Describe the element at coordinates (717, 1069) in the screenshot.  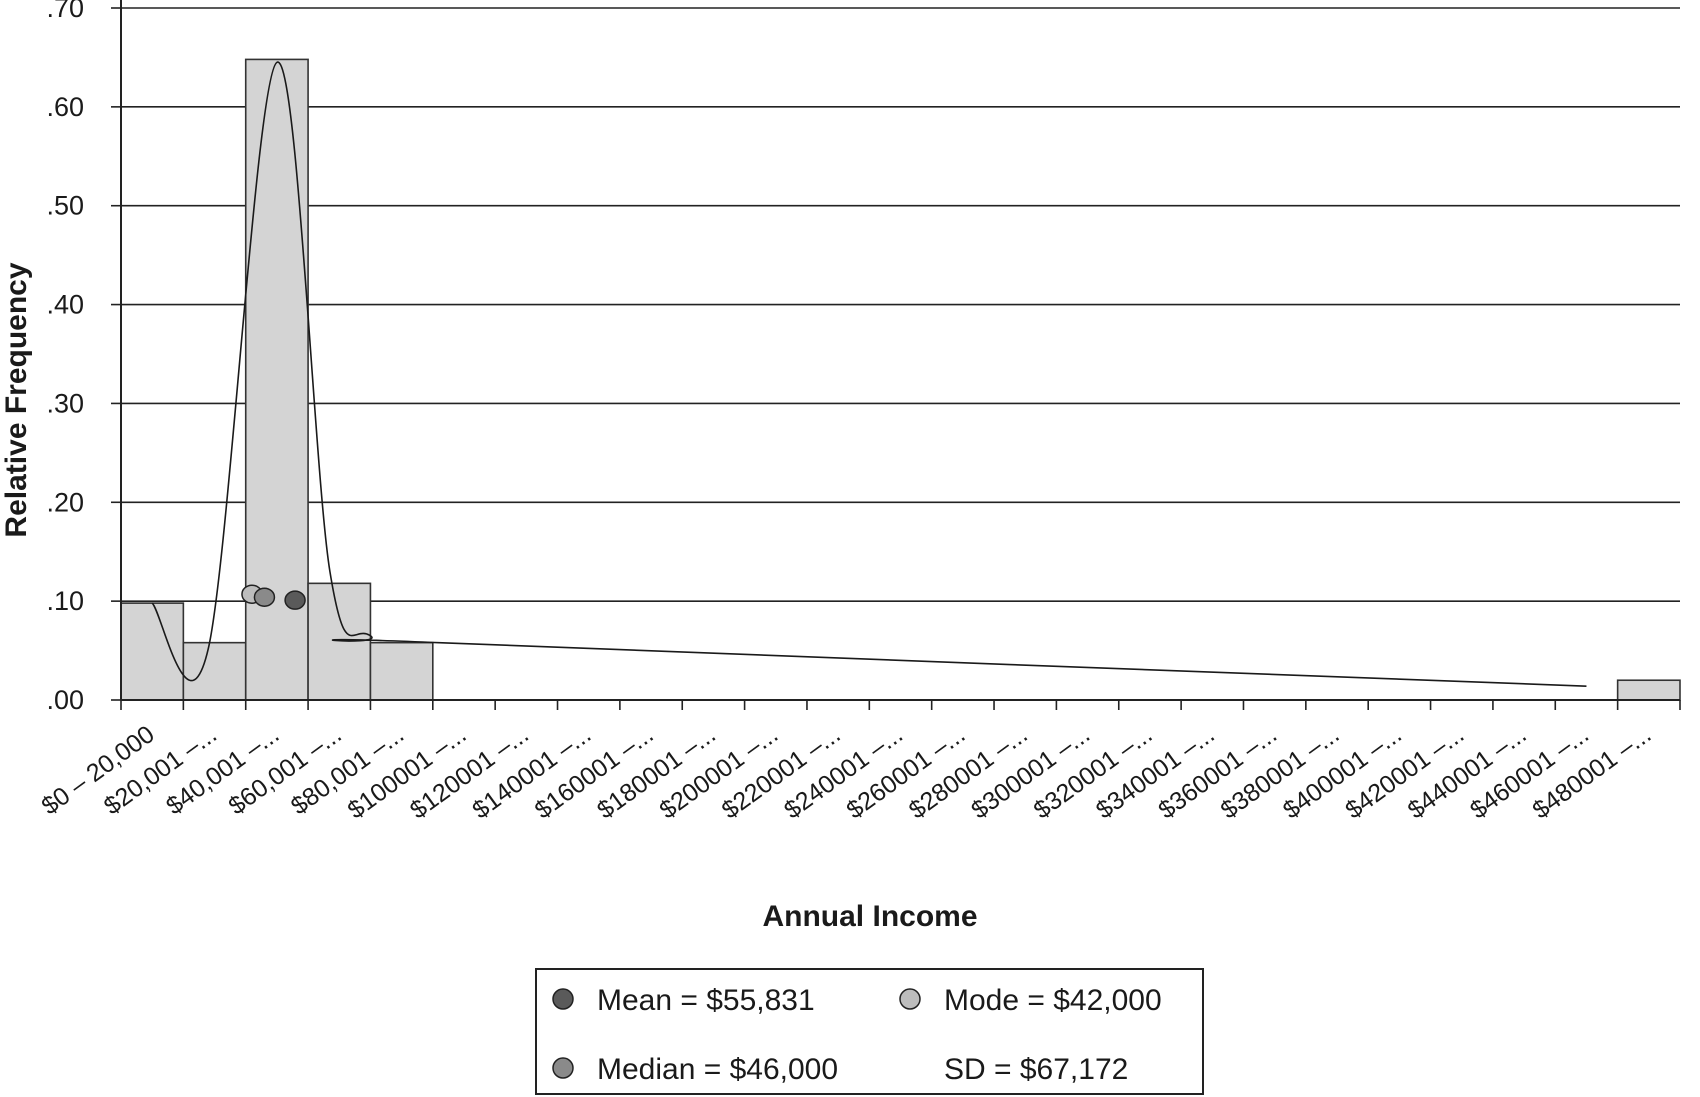
I see `legend-label: Median = $46,000` at that location.